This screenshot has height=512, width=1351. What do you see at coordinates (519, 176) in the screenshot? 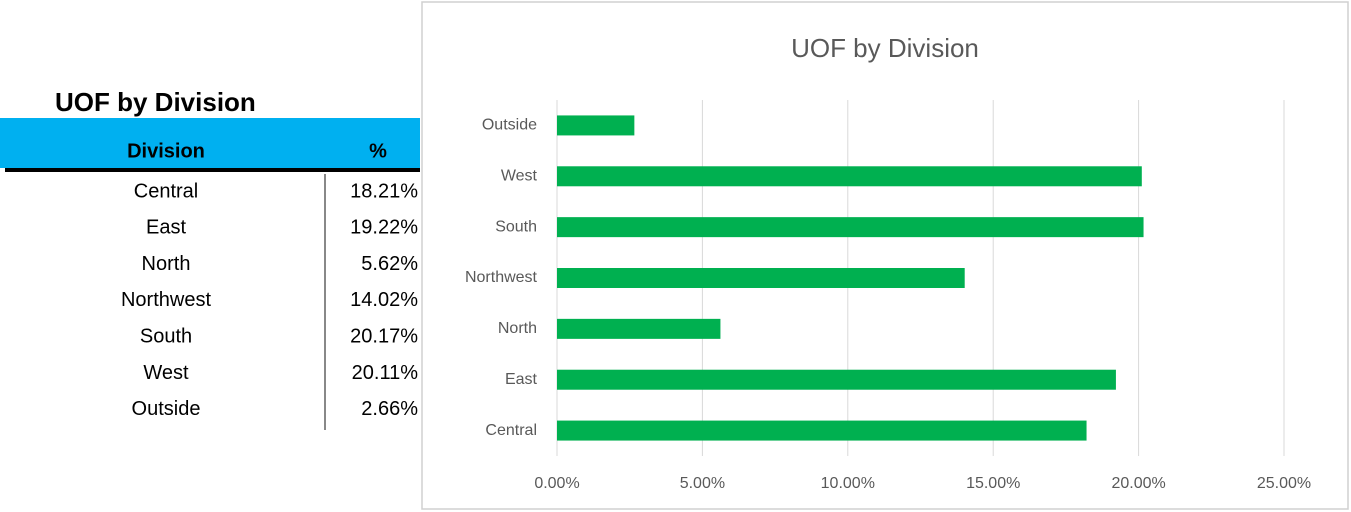
I see `y-tick-label: West` at bounding box center [519, 176].